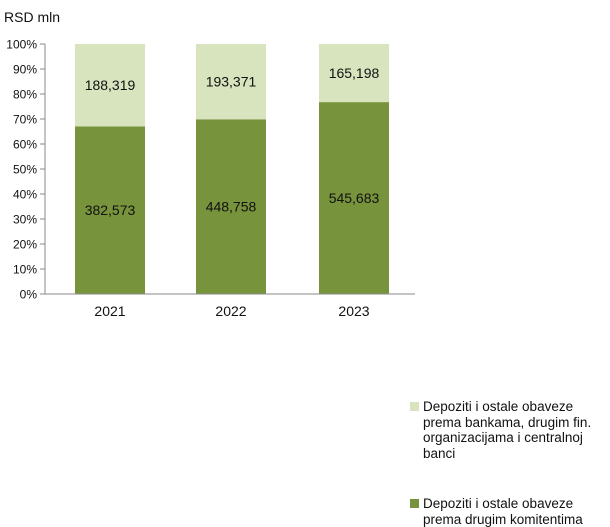  I want to click on y-tick-label: 80%, so click(25, 95).